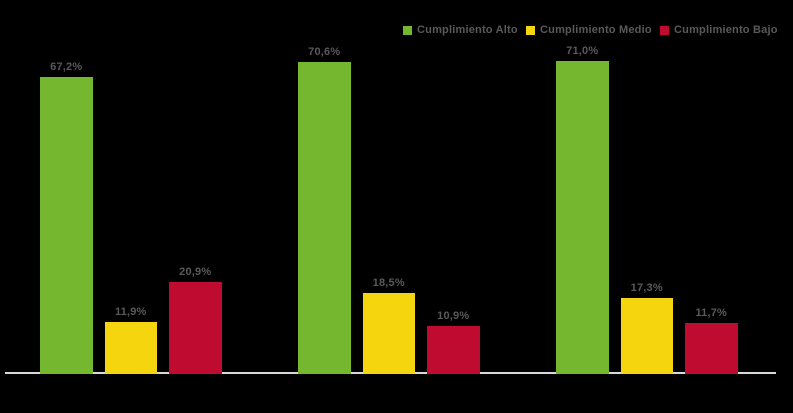 Image resolution: width=793 pixels, height=413 pixels. What do you see at coordinates (66, 226) in the screenshot?
I see `bar-group1-series1` at bounding box center [66, 226].